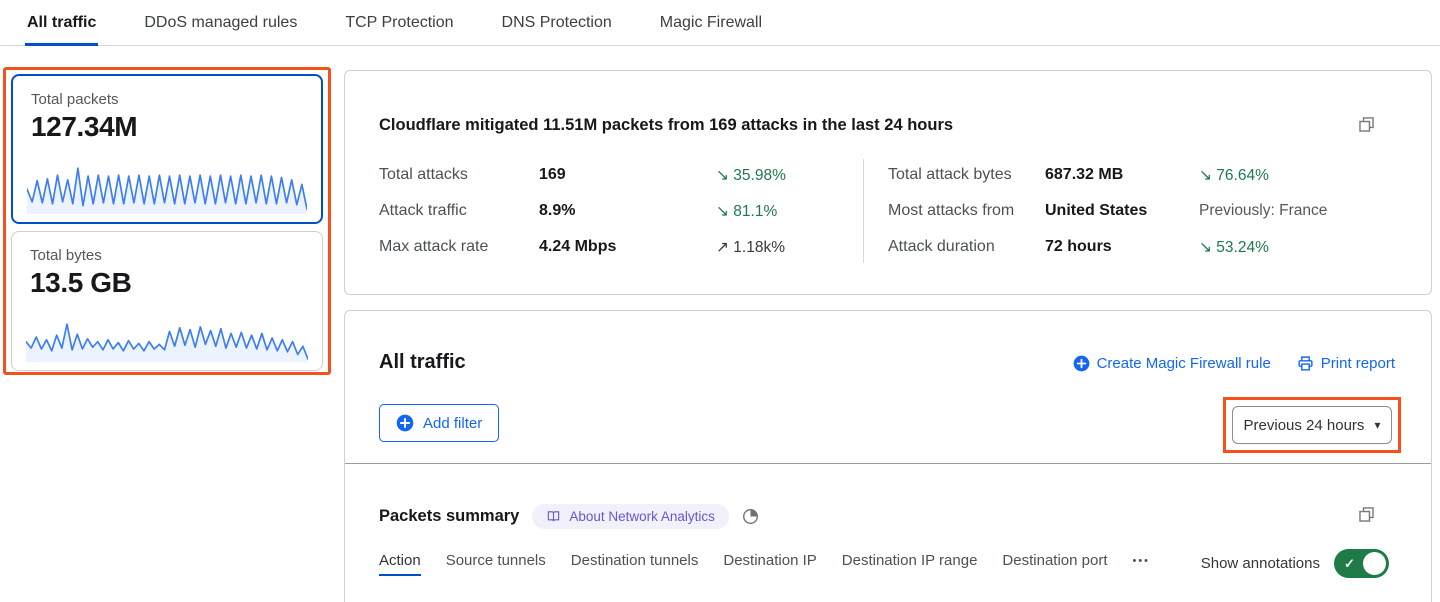  What do you see at coordinates (769, 564) in the screenshot?
I see `subtab-destination-ip: Destination IP` at bounding box center [769, 564].